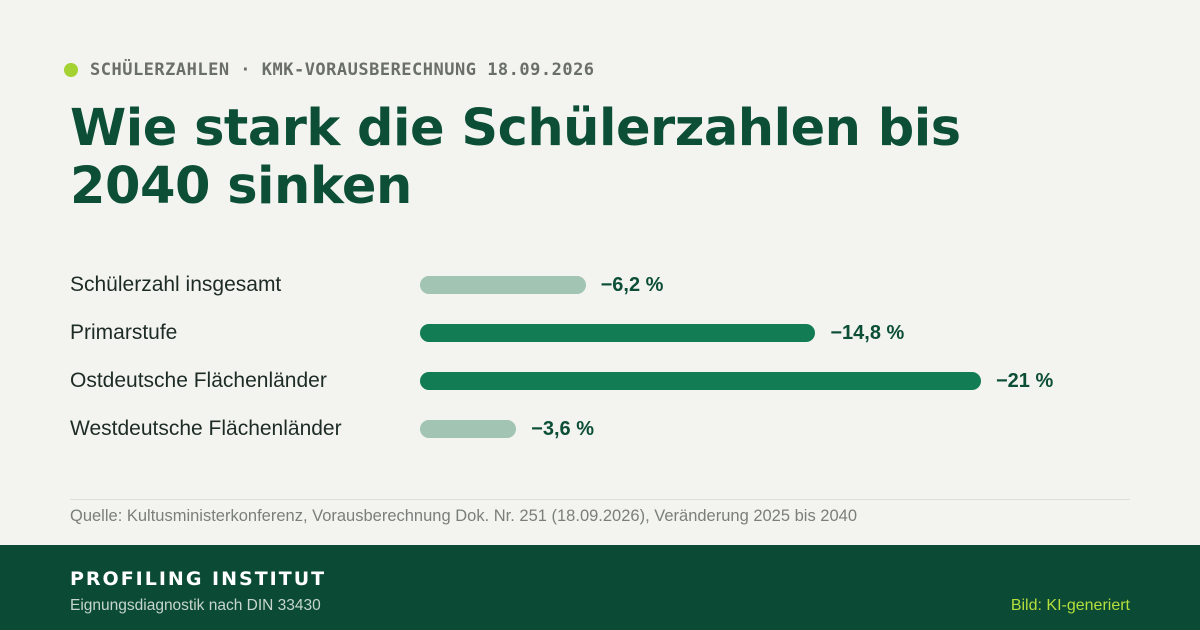 This screenshot has height=630, width=1200. Describe the element at coordinates (176, 284) in the screenshot. I see `category-label: Schülerzahl insgesamt` at that location.